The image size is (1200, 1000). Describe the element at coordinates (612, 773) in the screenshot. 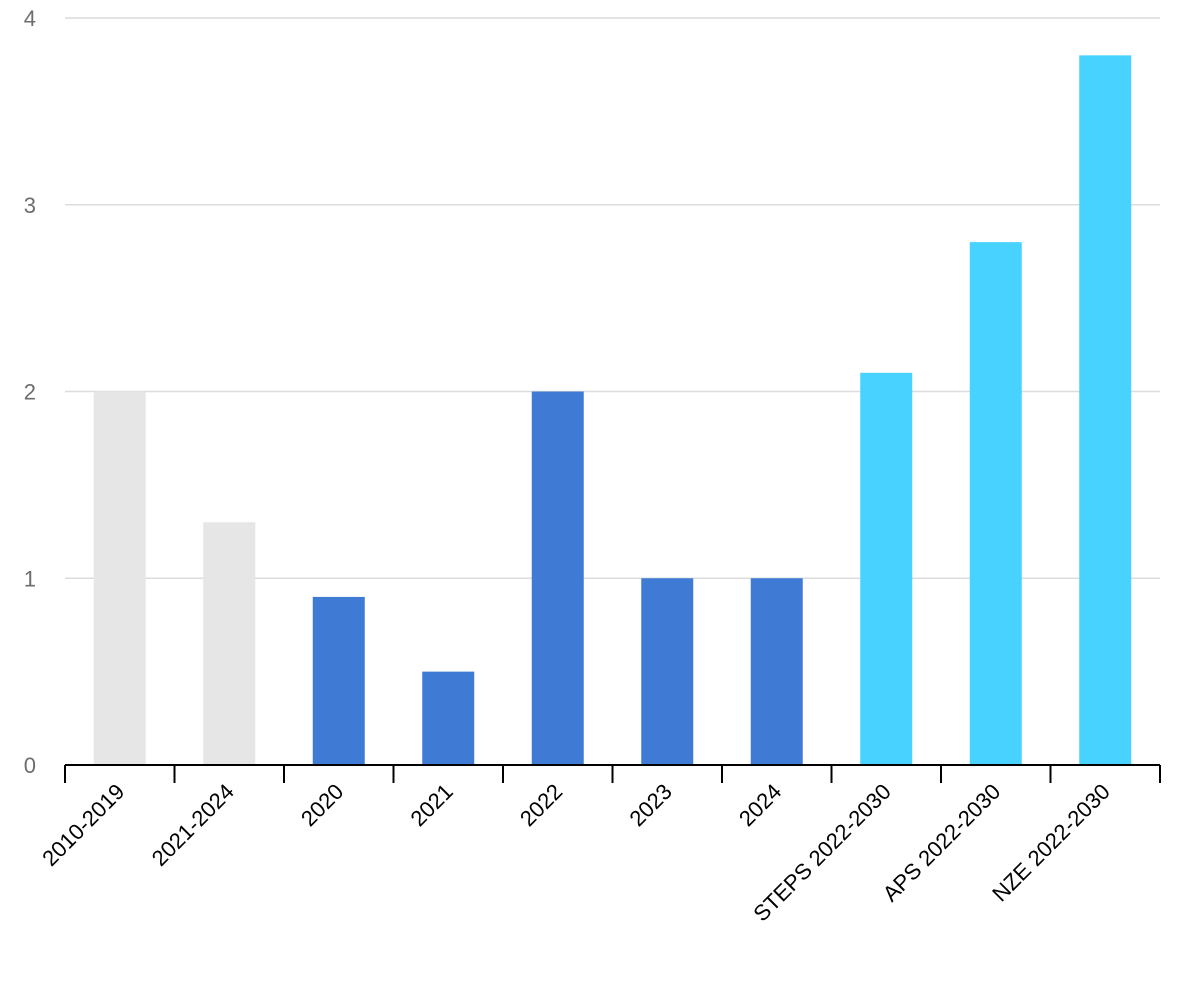

I see `x-axis` at that location.